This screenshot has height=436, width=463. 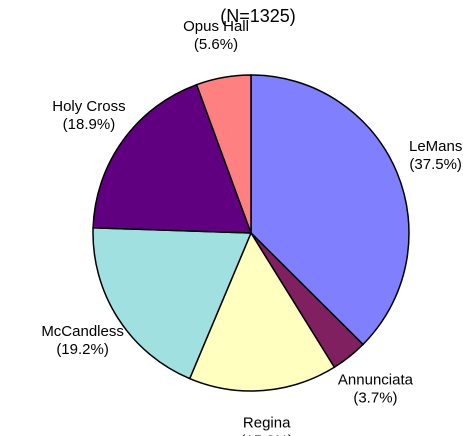 What do you see at coordinates (435, 146) in the screenshot?
I see `slice-label: LeMans` at bounding box center [435, 146].